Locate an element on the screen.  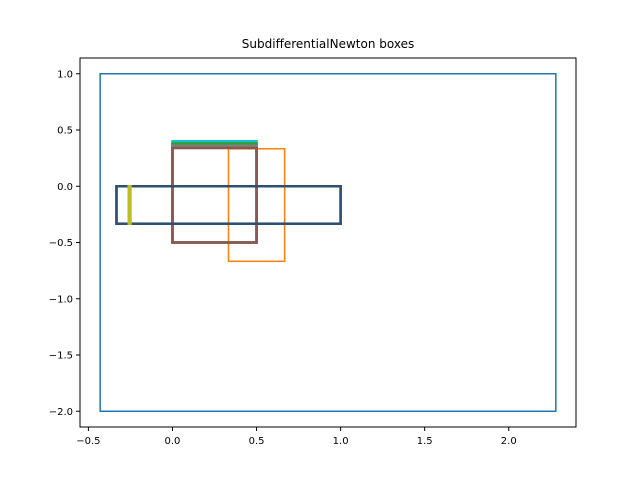
y-tick-label: 0.5 is located at coordinates (65, 131).